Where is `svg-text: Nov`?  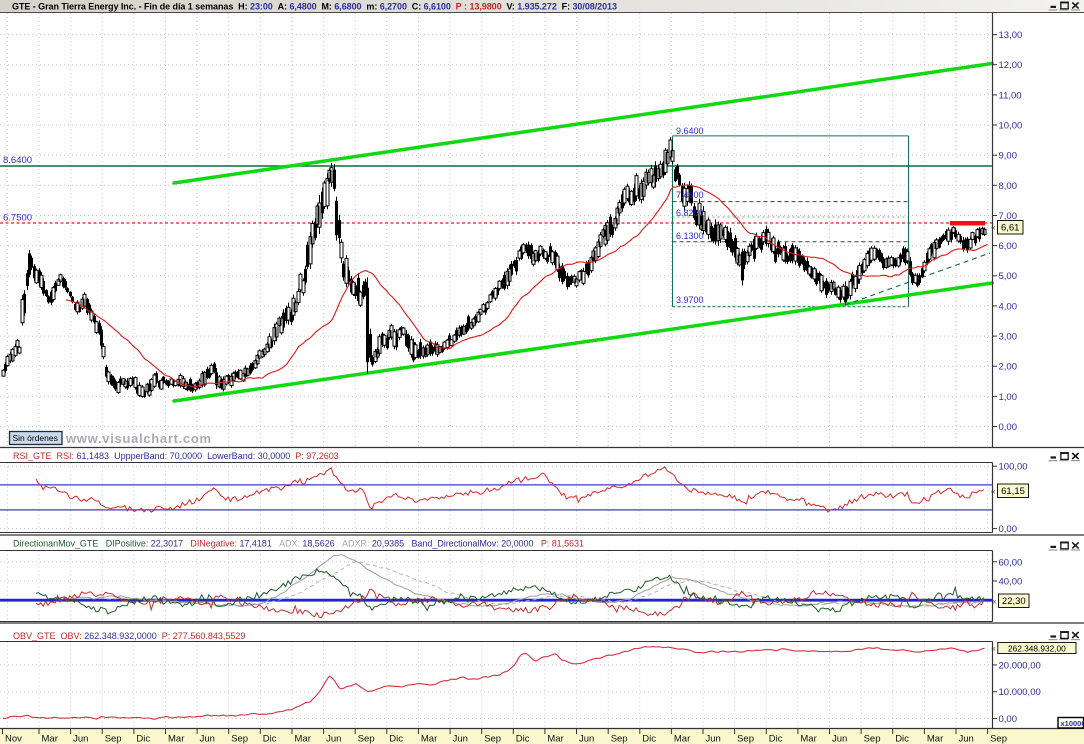
svg-text: Nov is located at coordinates (13, 739).